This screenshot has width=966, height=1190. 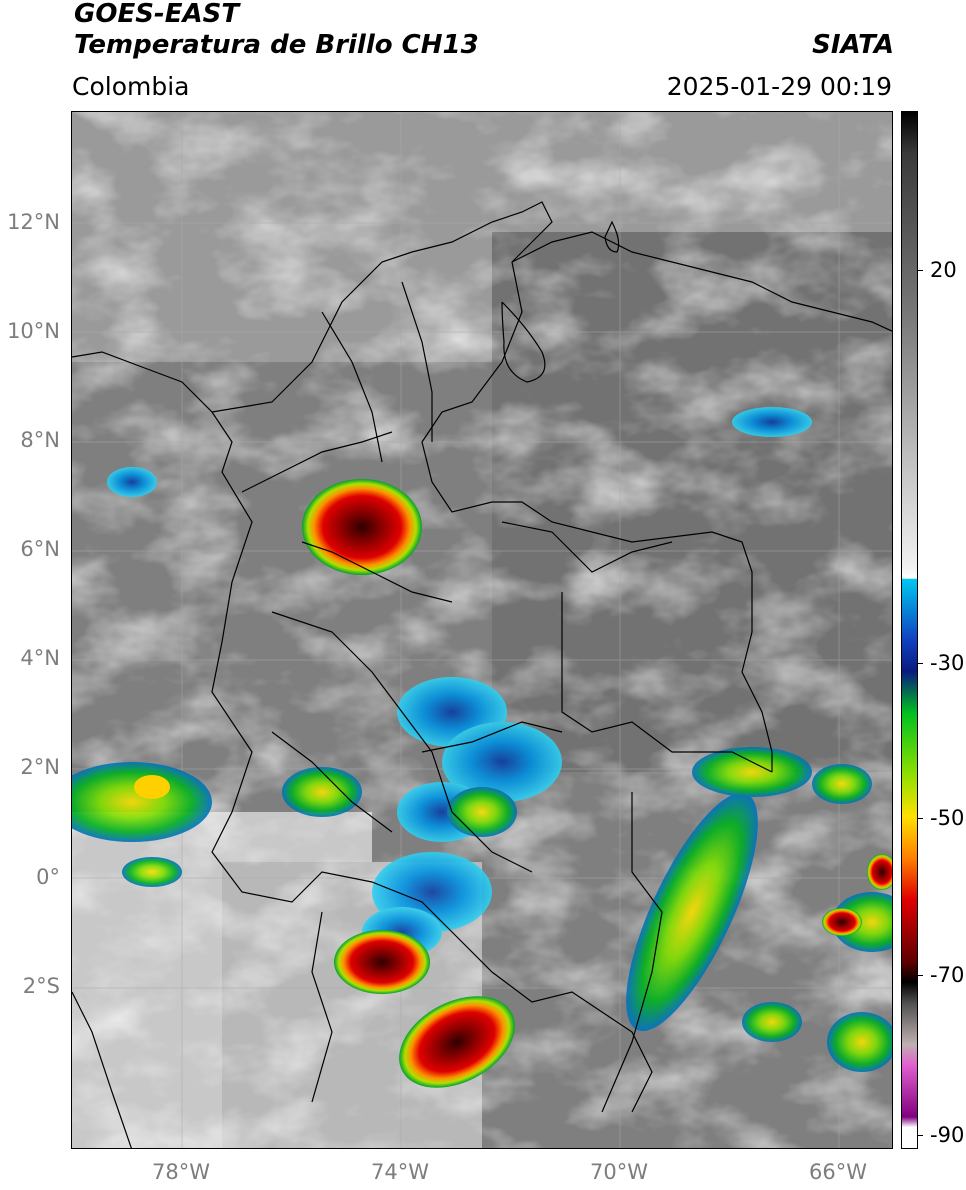 I want to click on colorbar-label-minus70: -70, so click(x=947, y=975).